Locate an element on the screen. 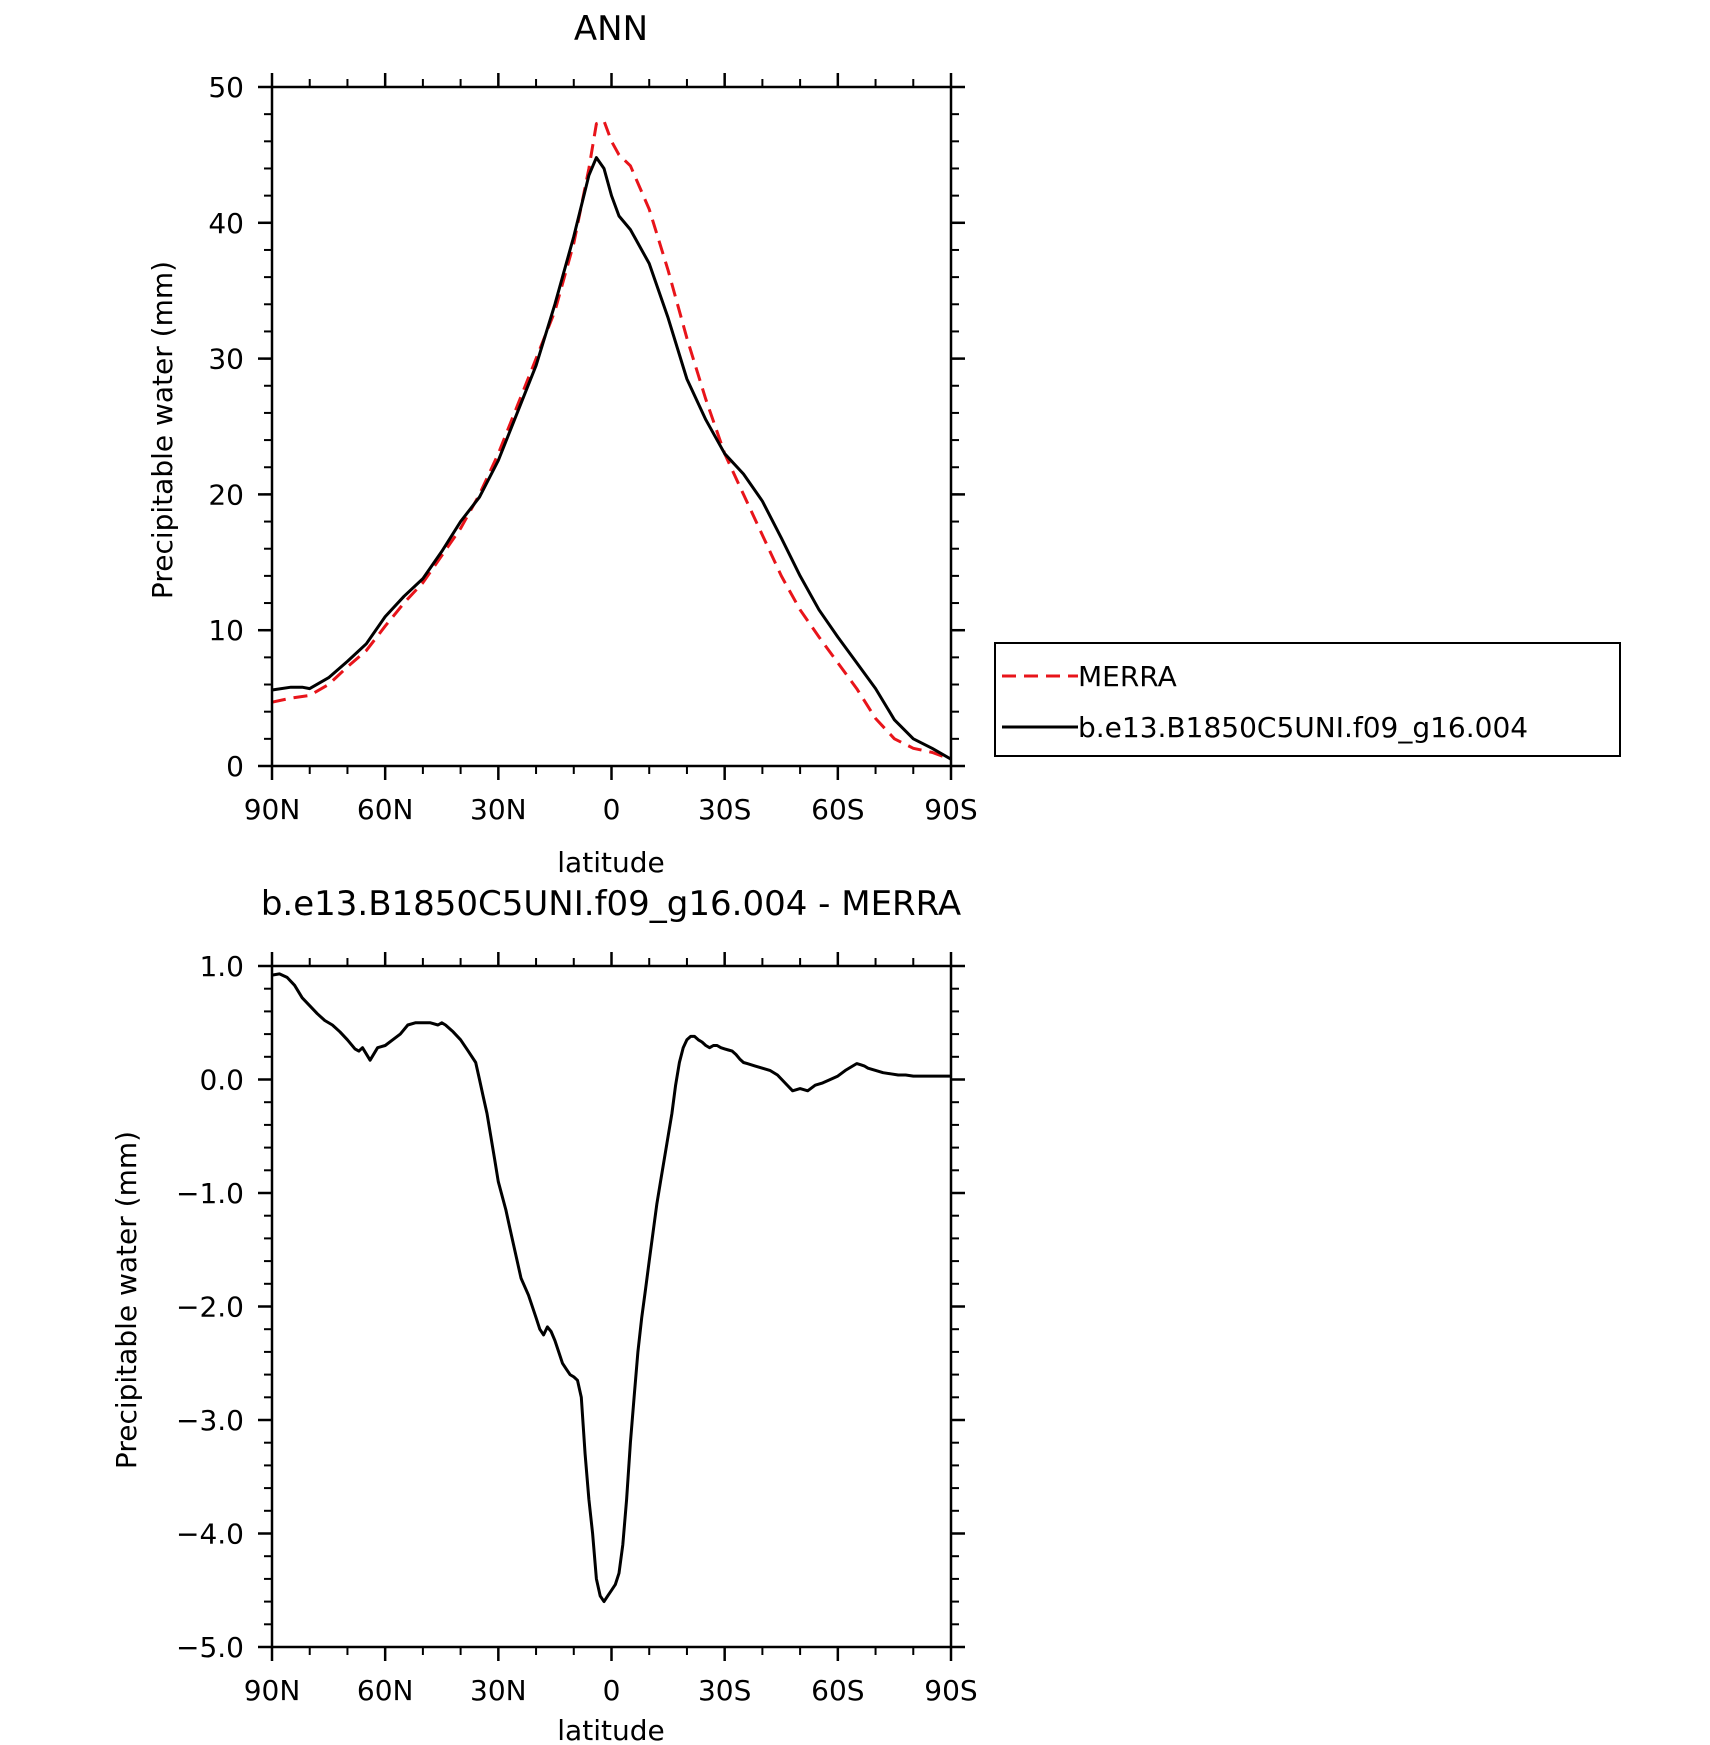 This screenshot has height=1745, width=1710. y-tick-label: −3.0 is located at coordinates (210, 1420).